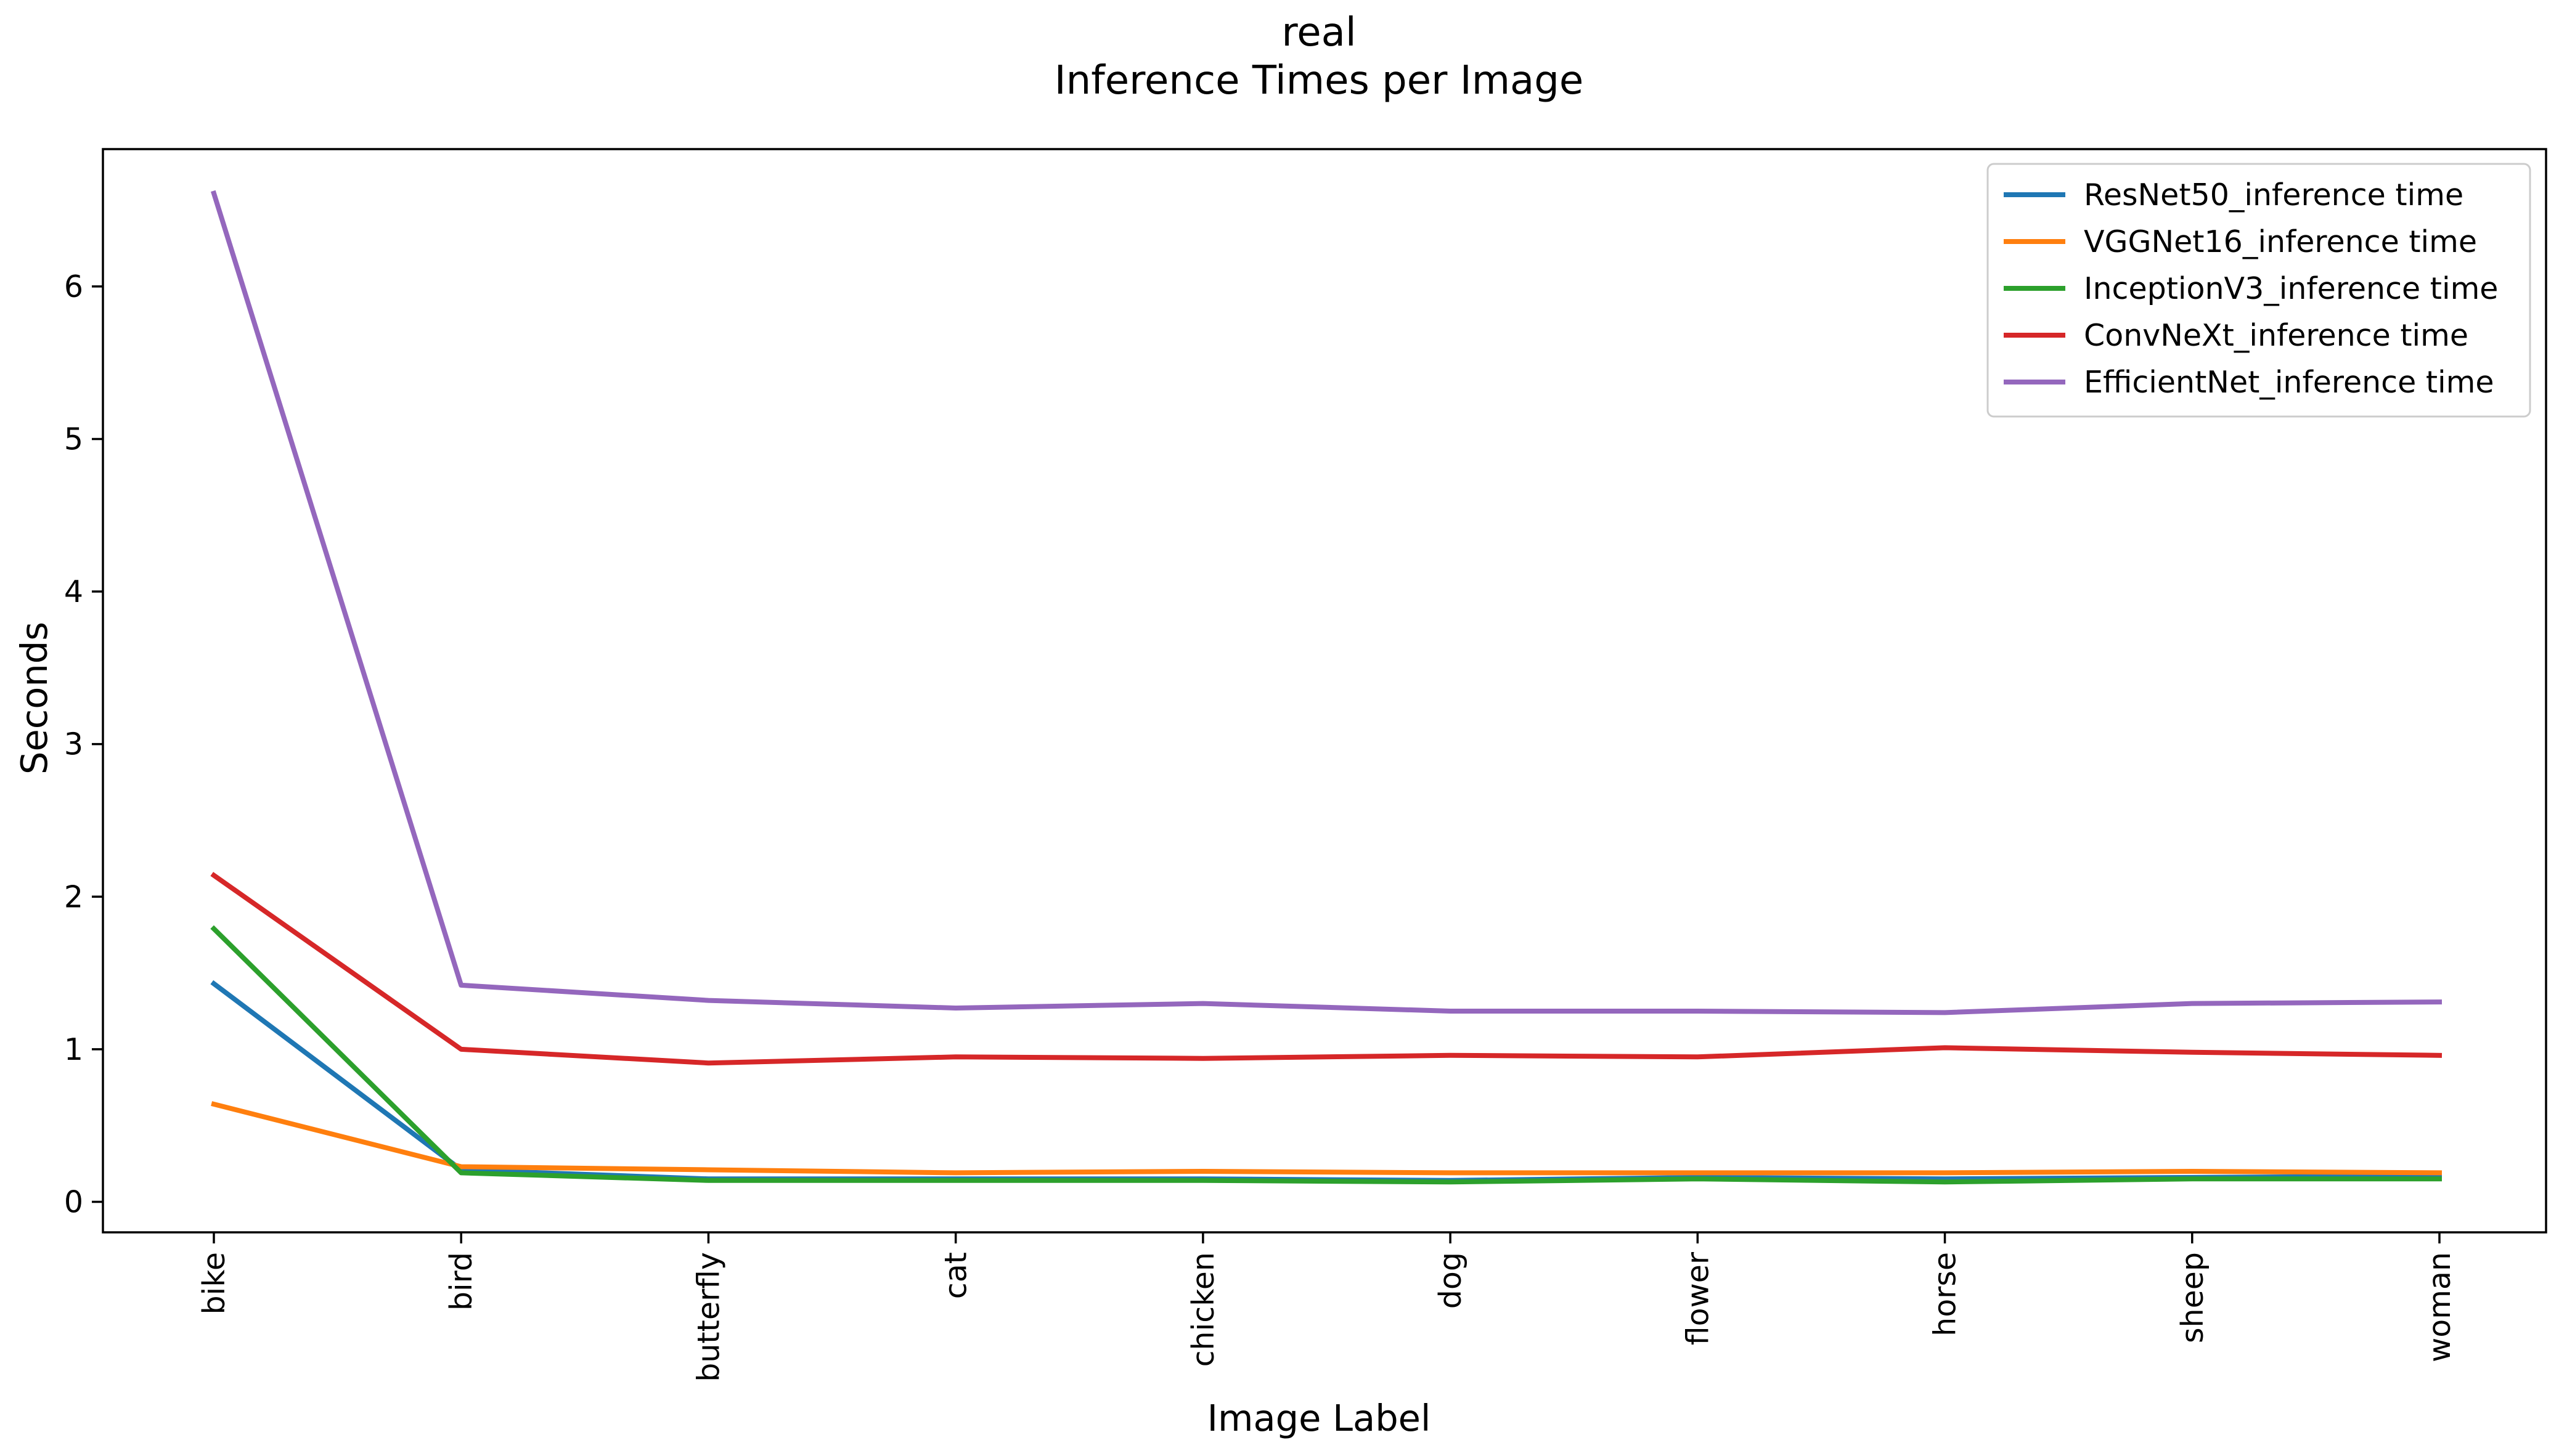 This screenshot has height=1456, width=2559. What do you see at coordinates (2291, 288) in the screenshot?
I see `legend-label: InceptionV3_inference time` at bounding box center [2291, 288].